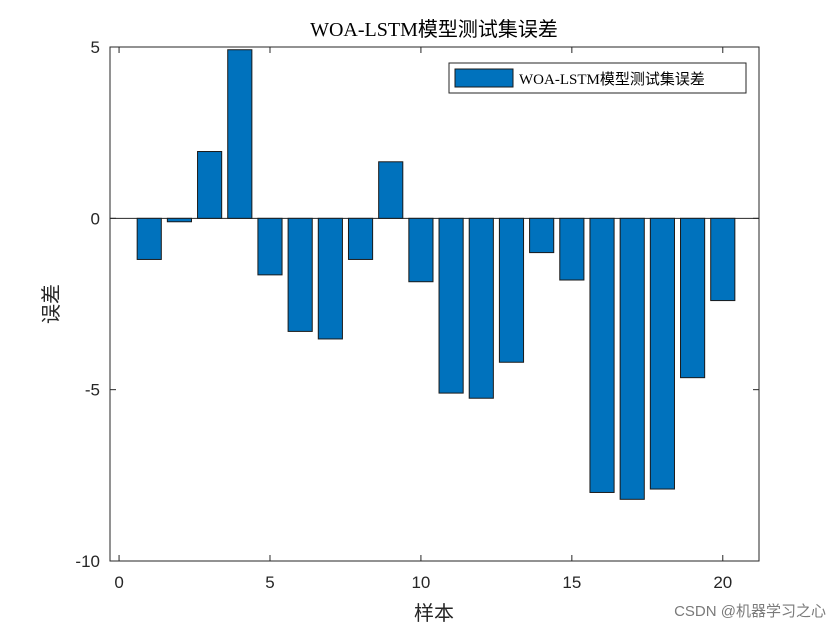  What do you see at coordinates (87, 304) in the screenshot?
I see `y-axis-tick-labels: 5 0 -5 -10` at bounding box center [87, 304].